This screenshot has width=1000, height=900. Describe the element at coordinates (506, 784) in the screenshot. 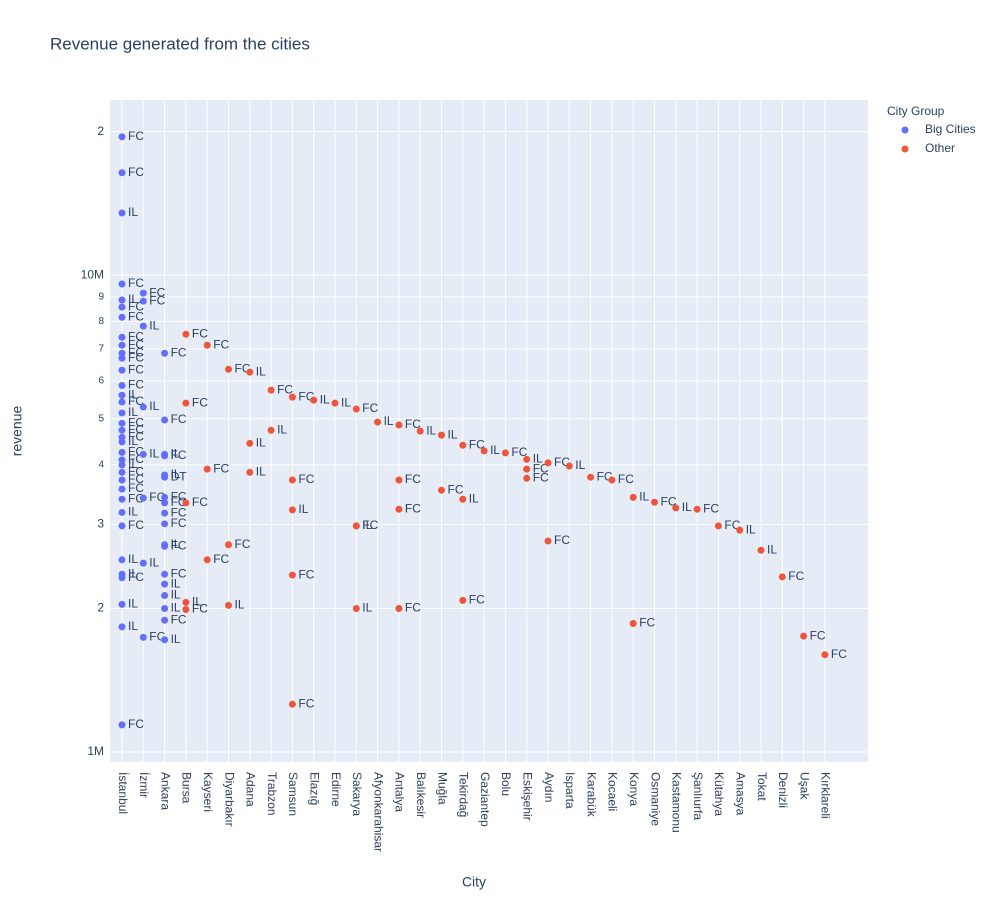

I see `x-tick-label: Bolu` at that location.